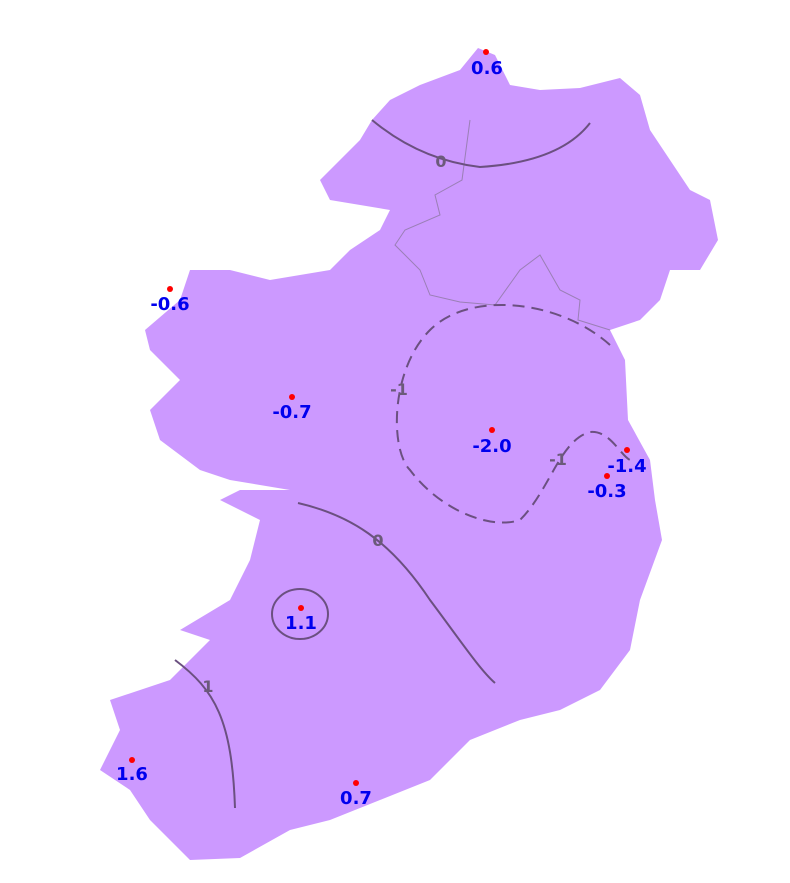 This screenshot has width=790, height=883. I want to click on station-value: -0.6, so click(169, 304).